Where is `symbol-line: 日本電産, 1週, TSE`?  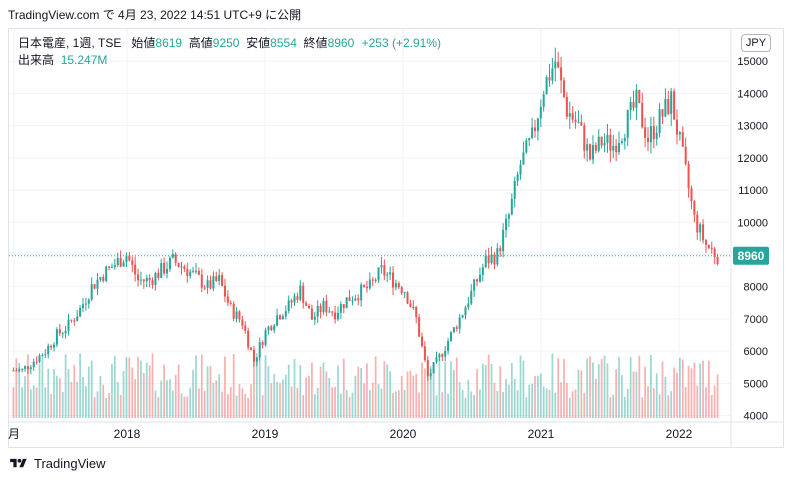 symbol-line: 日本電産, 1週, TSE is located at coordinates (70, 43).